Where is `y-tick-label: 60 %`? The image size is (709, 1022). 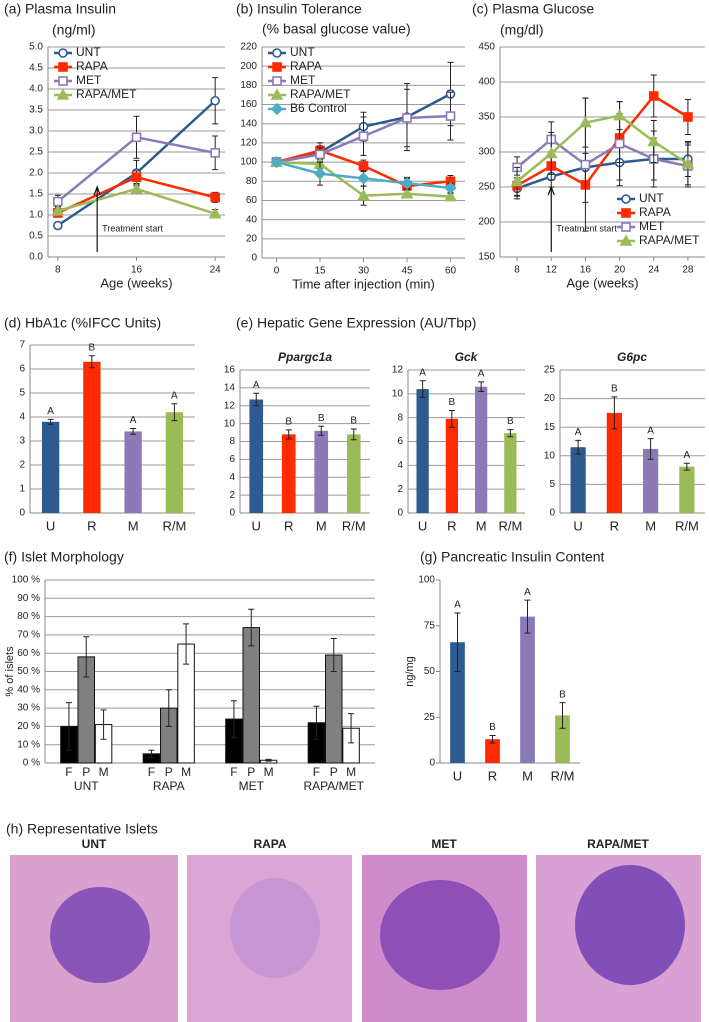 y-tick-label: 60 % is located at coordinates (28, 653).